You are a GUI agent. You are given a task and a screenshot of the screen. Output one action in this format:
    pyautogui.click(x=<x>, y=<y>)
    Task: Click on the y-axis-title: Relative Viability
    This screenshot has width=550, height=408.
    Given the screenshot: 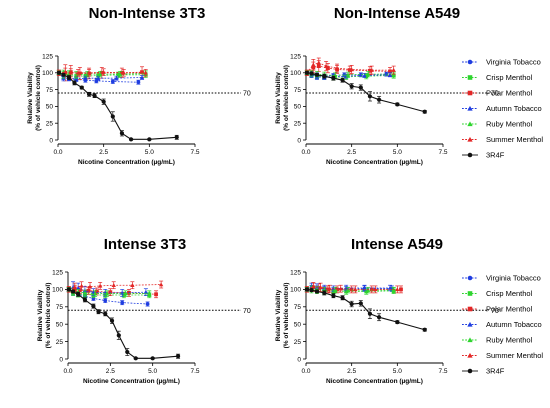 What is the action you would take?
    pyautogui.click(x=30, y=98)
    